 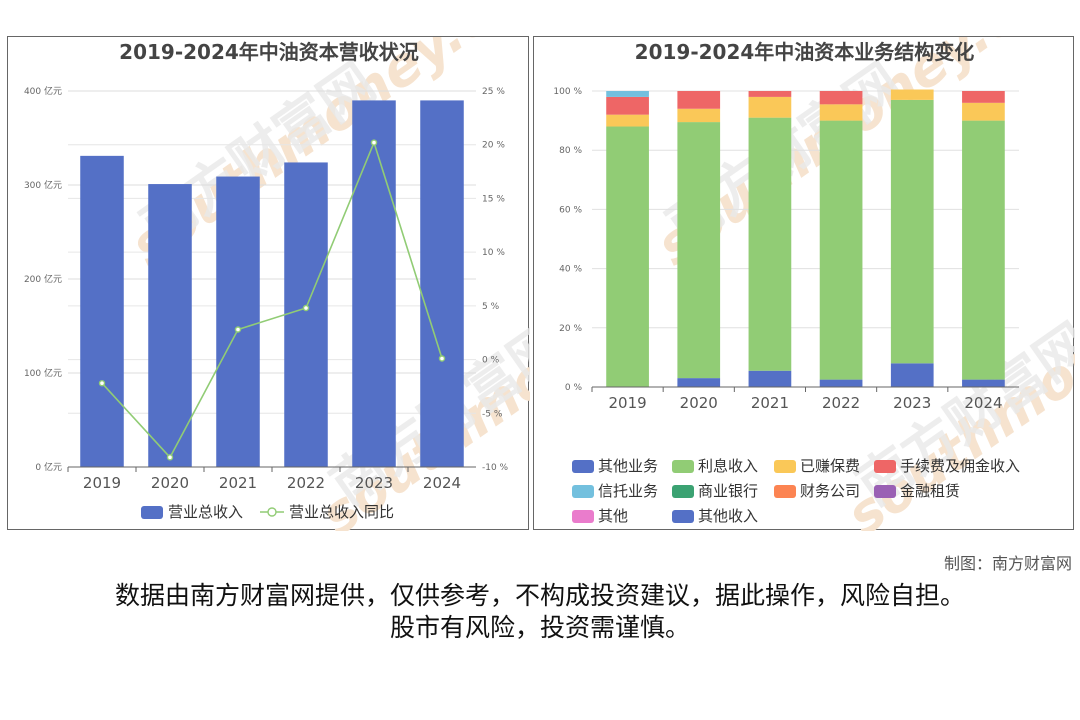 I want to click on y-right-tick-label: 20 %, so click(x=493, y=146).